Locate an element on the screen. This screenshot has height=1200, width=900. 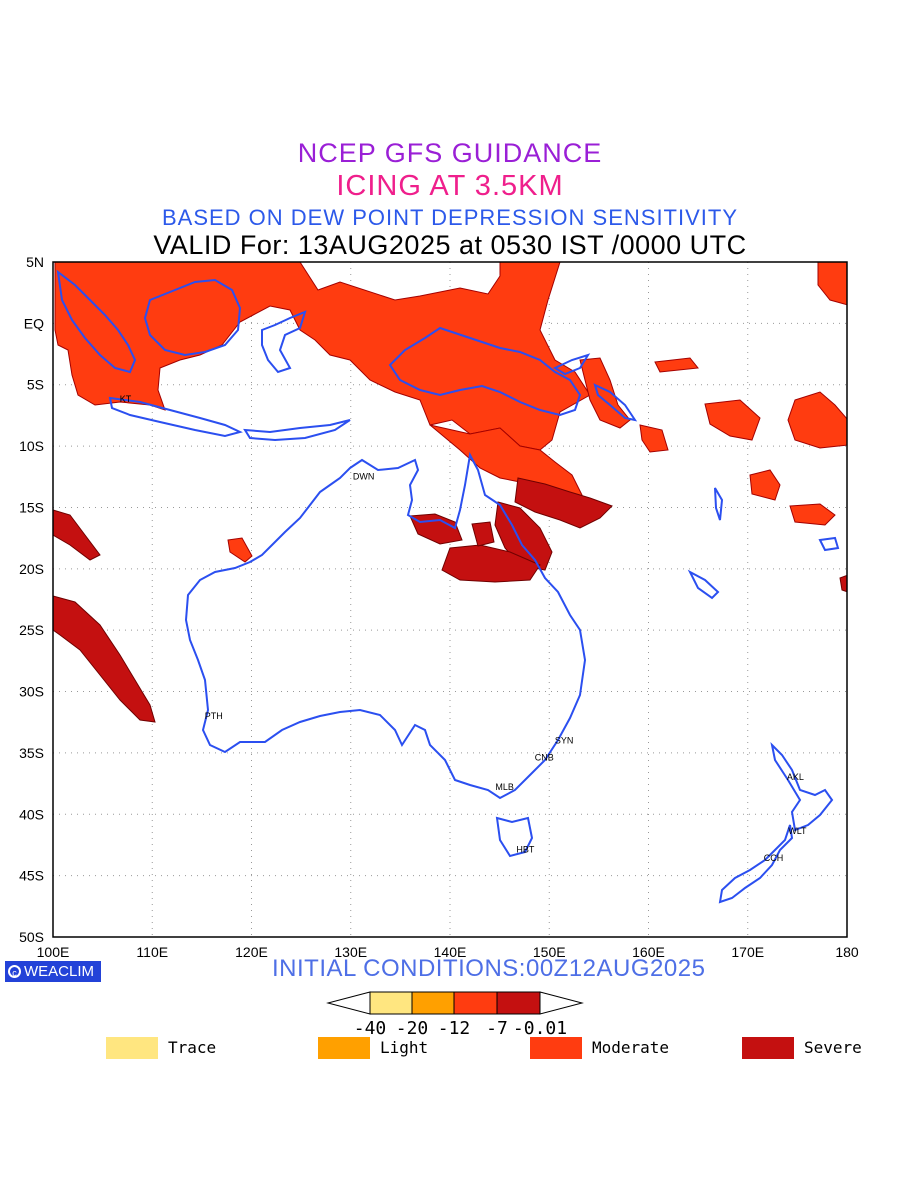
lat-tick-label: 40S is located at coordinates (31, 814).